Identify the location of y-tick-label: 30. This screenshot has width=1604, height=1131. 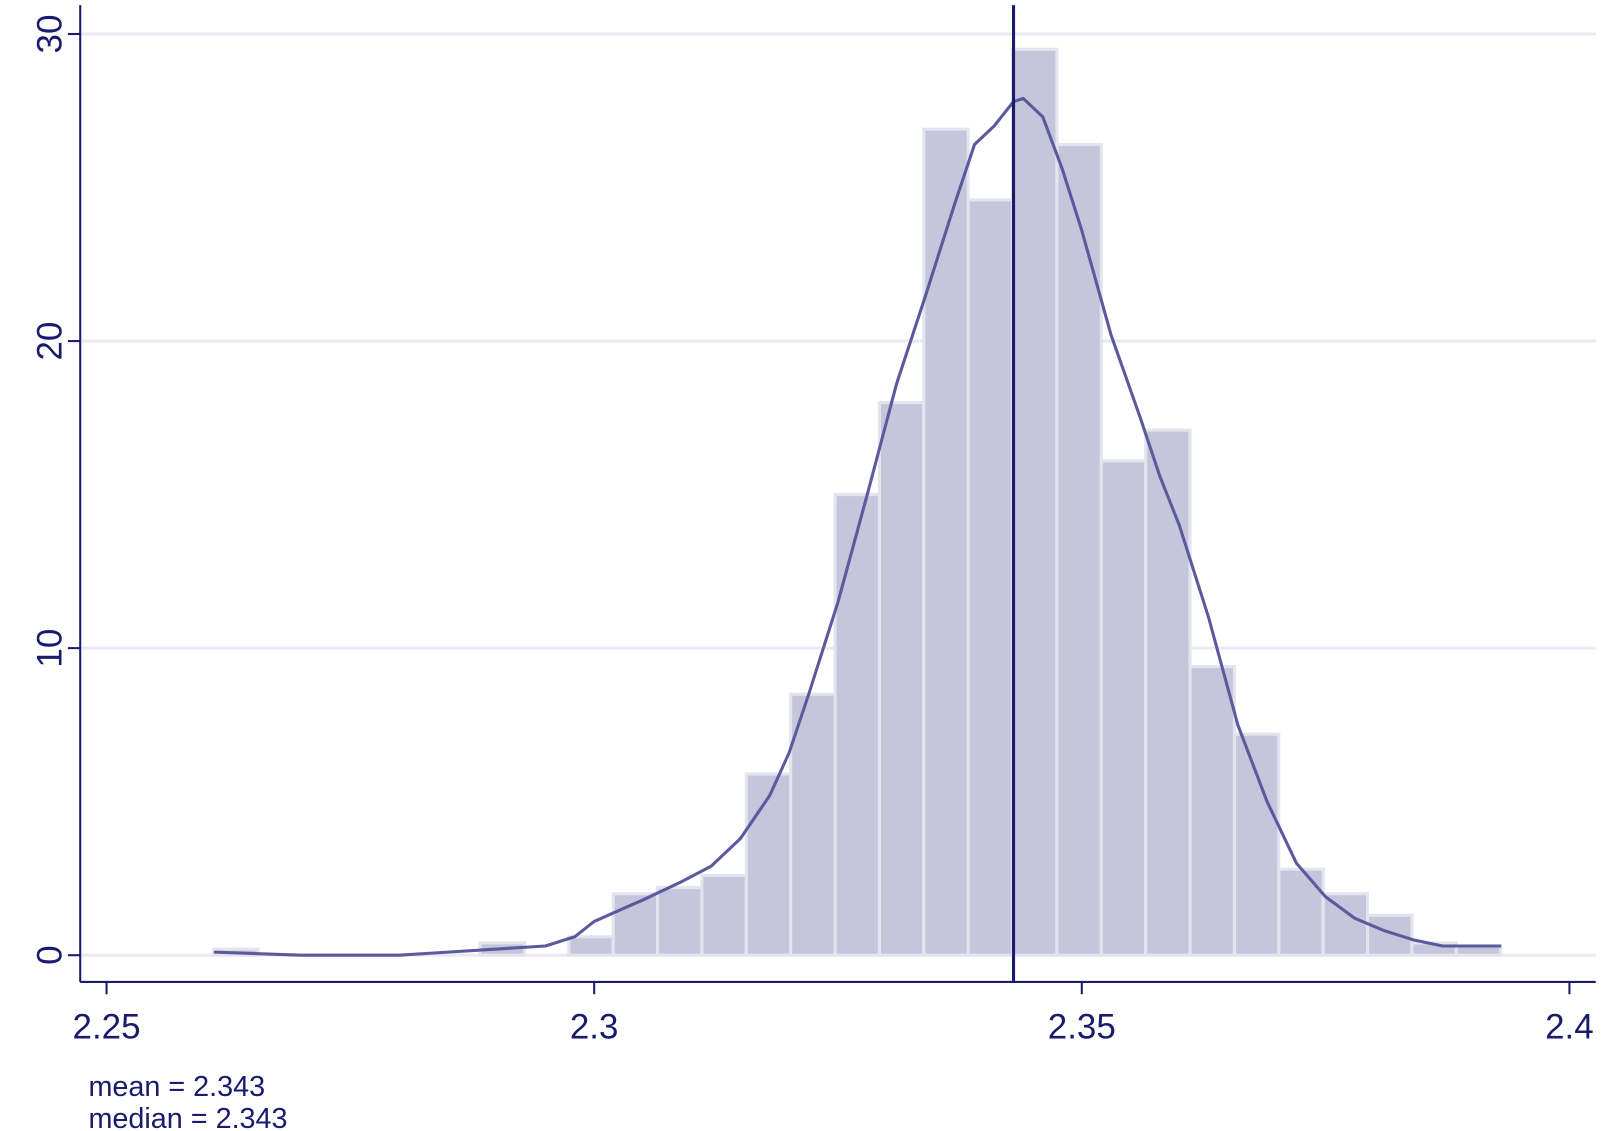
(50, 34).